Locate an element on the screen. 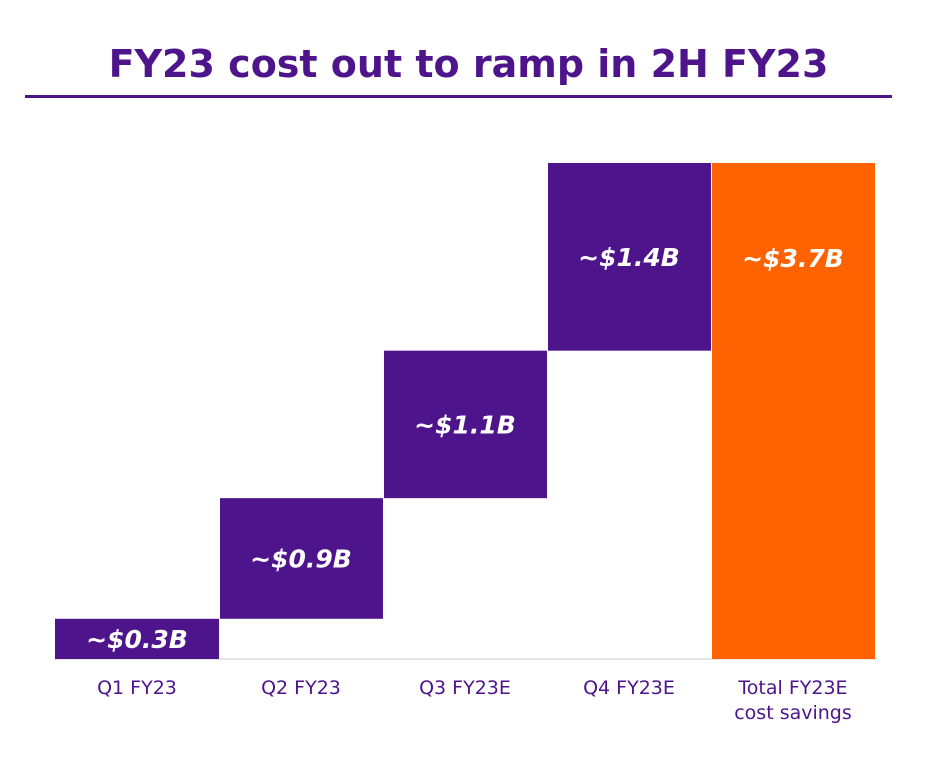 The image size is (937, 772). category-label: Q1 FY23 is located at coordinates (137, 688).